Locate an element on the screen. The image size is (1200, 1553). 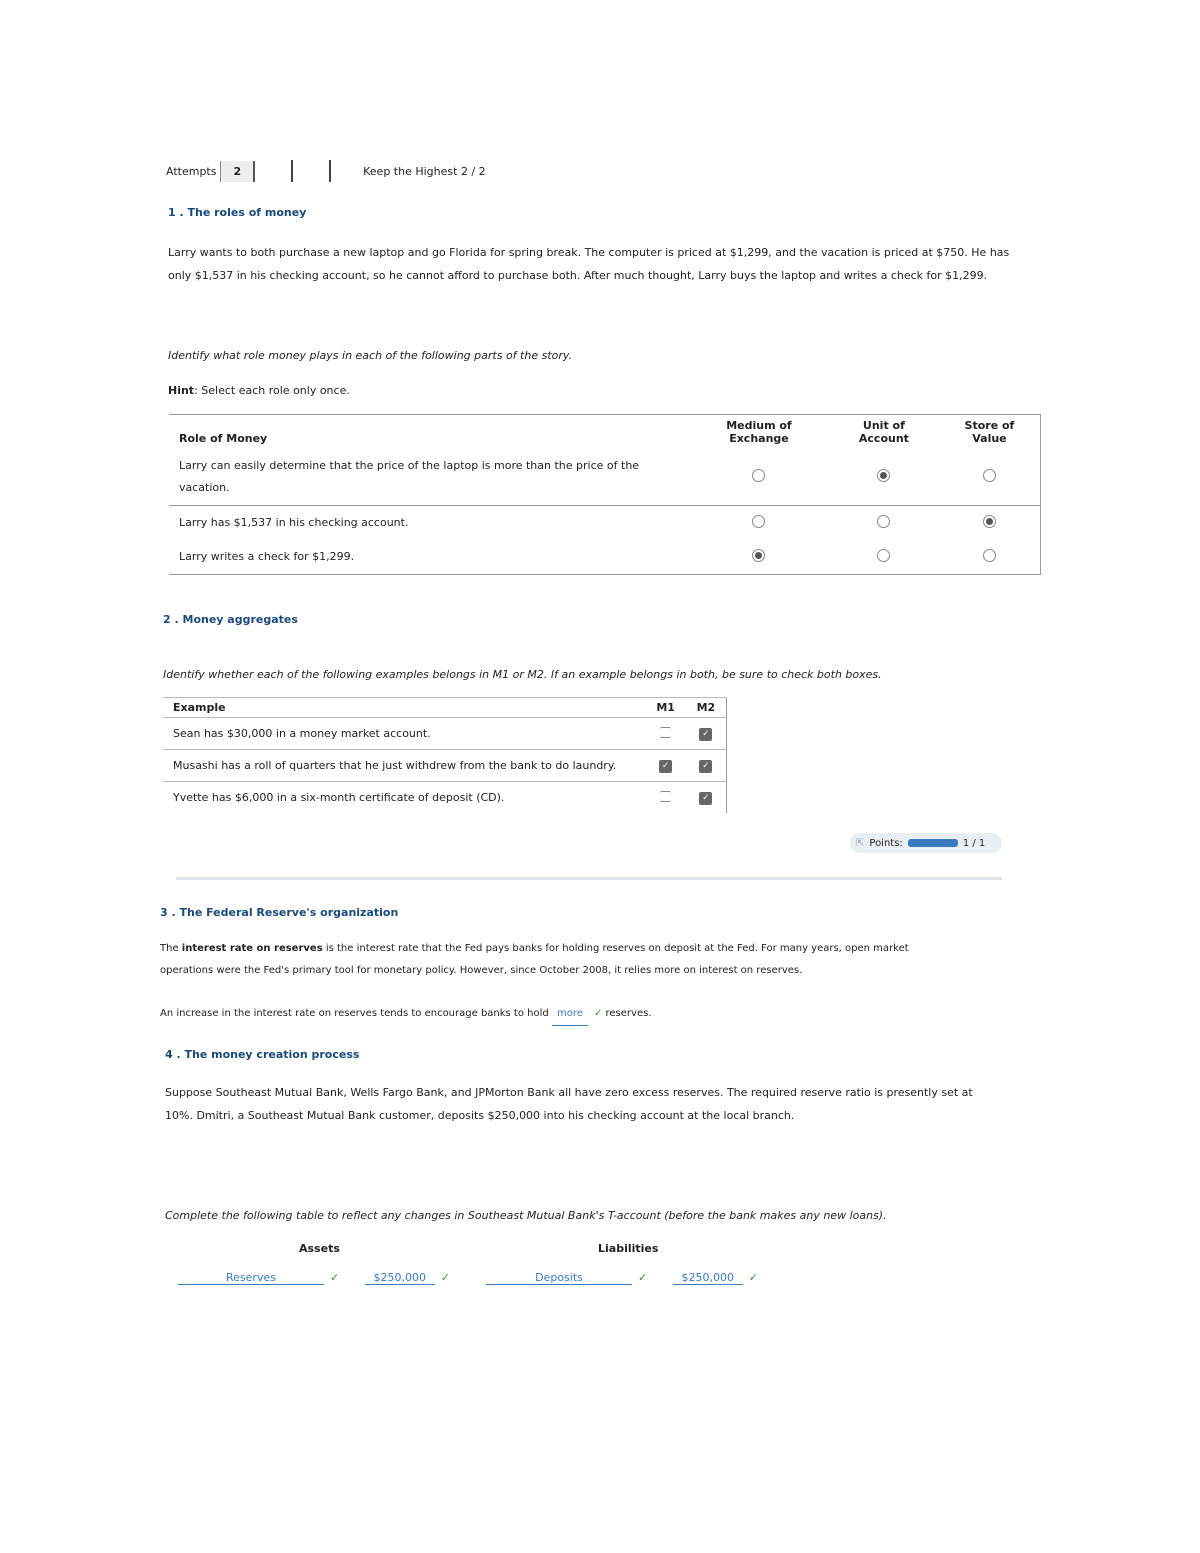
hint-text: : Select each role only once. is located at coordinates (272, 390).